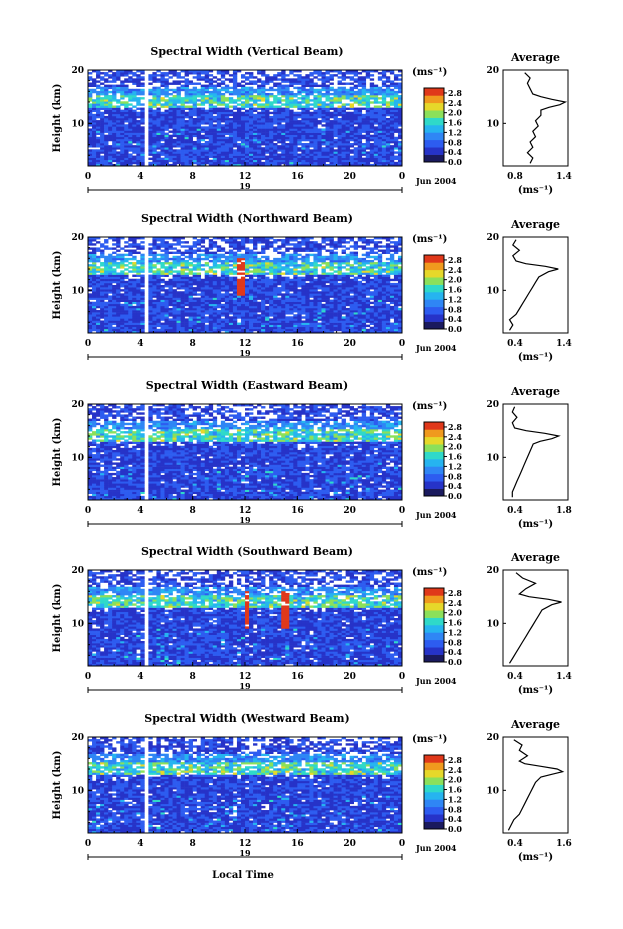  What do you see at coordinates (88, 177) in the screenshot?
I see `x-tick-label: 0` at bounding box center [88, 177].